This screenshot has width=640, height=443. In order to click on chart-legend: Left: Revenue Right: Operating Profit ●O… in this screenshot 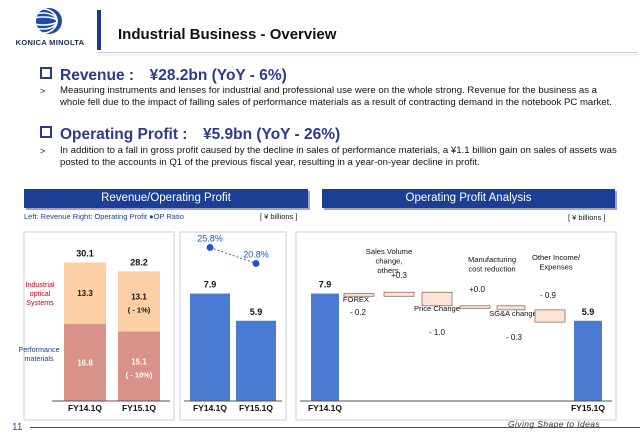, I will do `click(104, 216)`.